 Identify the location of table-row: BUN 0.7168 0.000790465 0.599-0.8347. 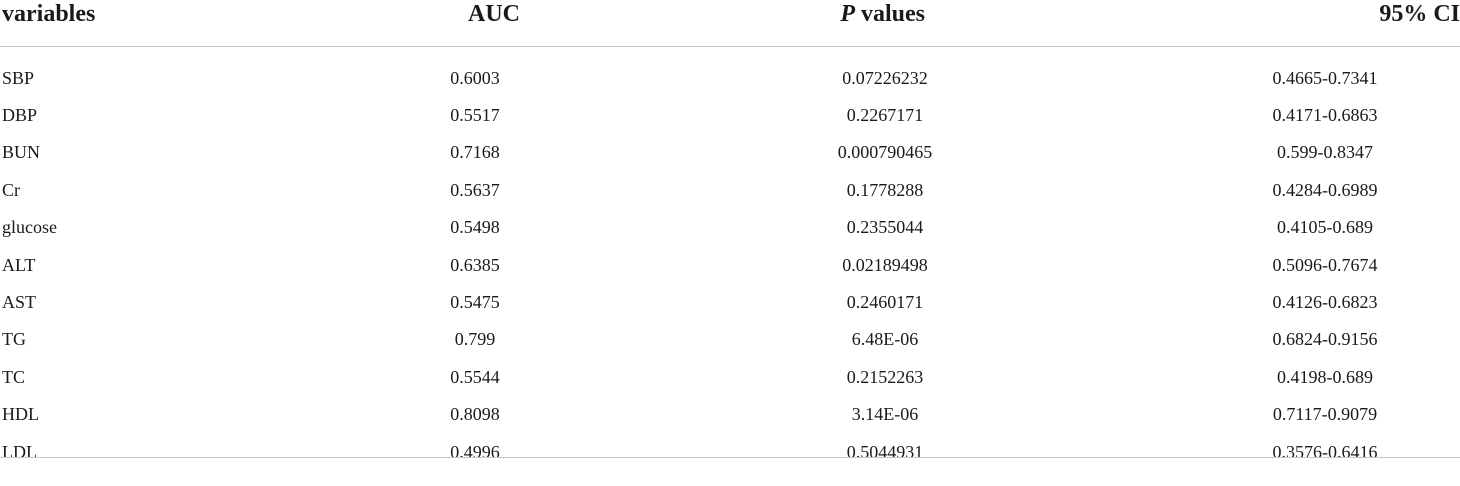
(730, 152).